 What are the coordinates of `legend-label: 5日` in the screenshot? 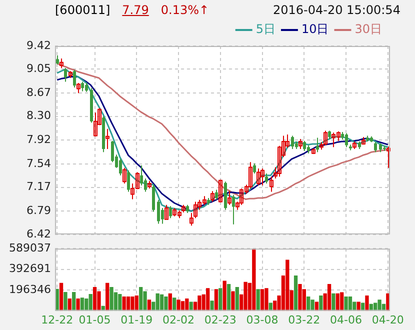 It's located at (266, 29).